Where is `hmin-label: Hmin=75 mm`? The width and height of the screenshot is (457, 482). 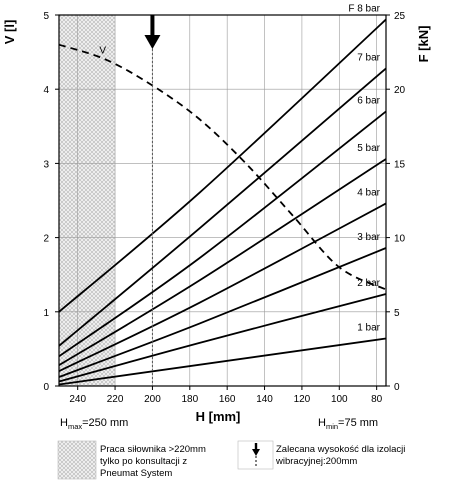
hmin-label: Hmin=75 mm is located at coordinates (348, 424).